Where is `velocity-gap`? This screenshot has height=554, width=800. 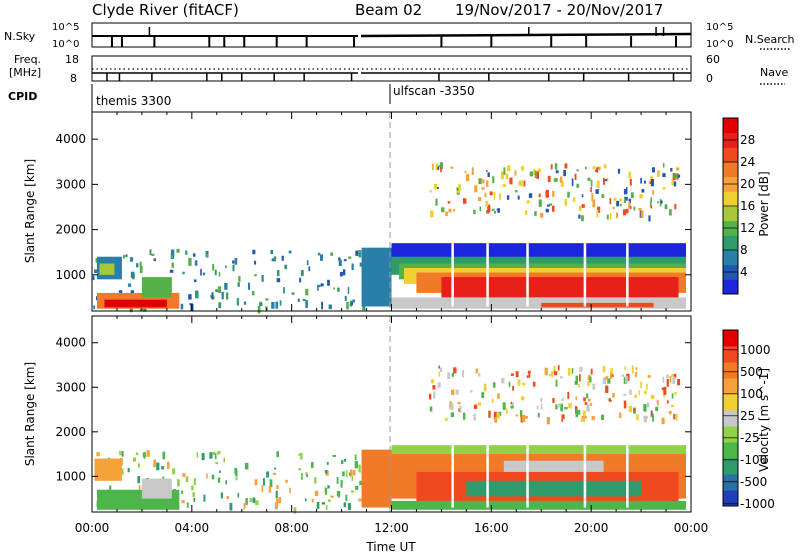
velocity-gap is located at coordinates (452, 476).